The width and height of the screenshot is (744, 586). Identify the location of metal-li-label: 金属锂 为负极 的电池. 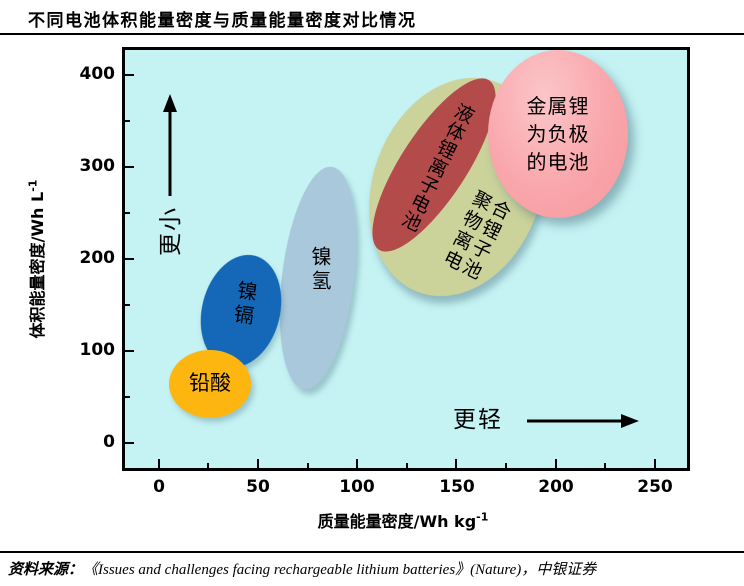
(558, 134).